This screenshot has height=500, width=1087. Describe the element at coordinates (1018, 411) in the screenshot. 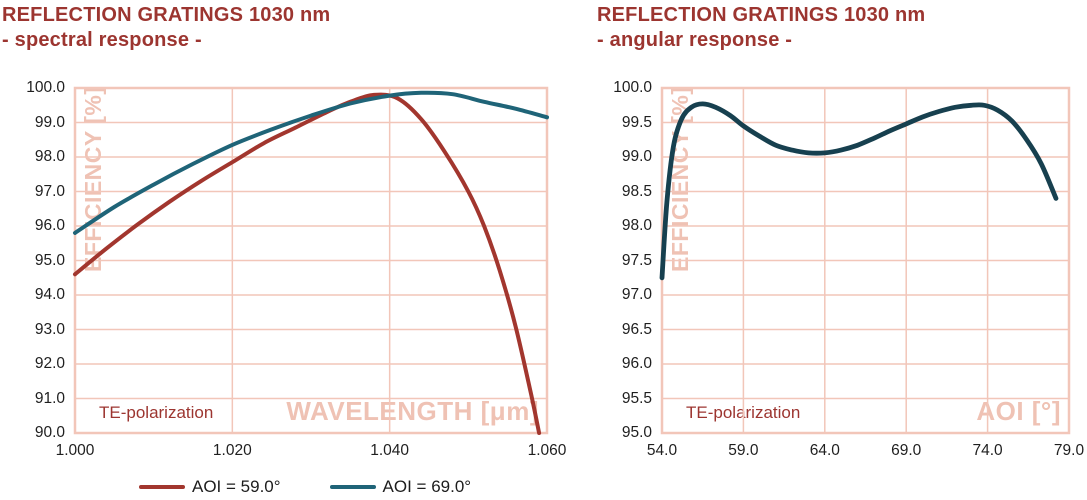

I see `angular-x-axis-label: AOI [°]` at that location.